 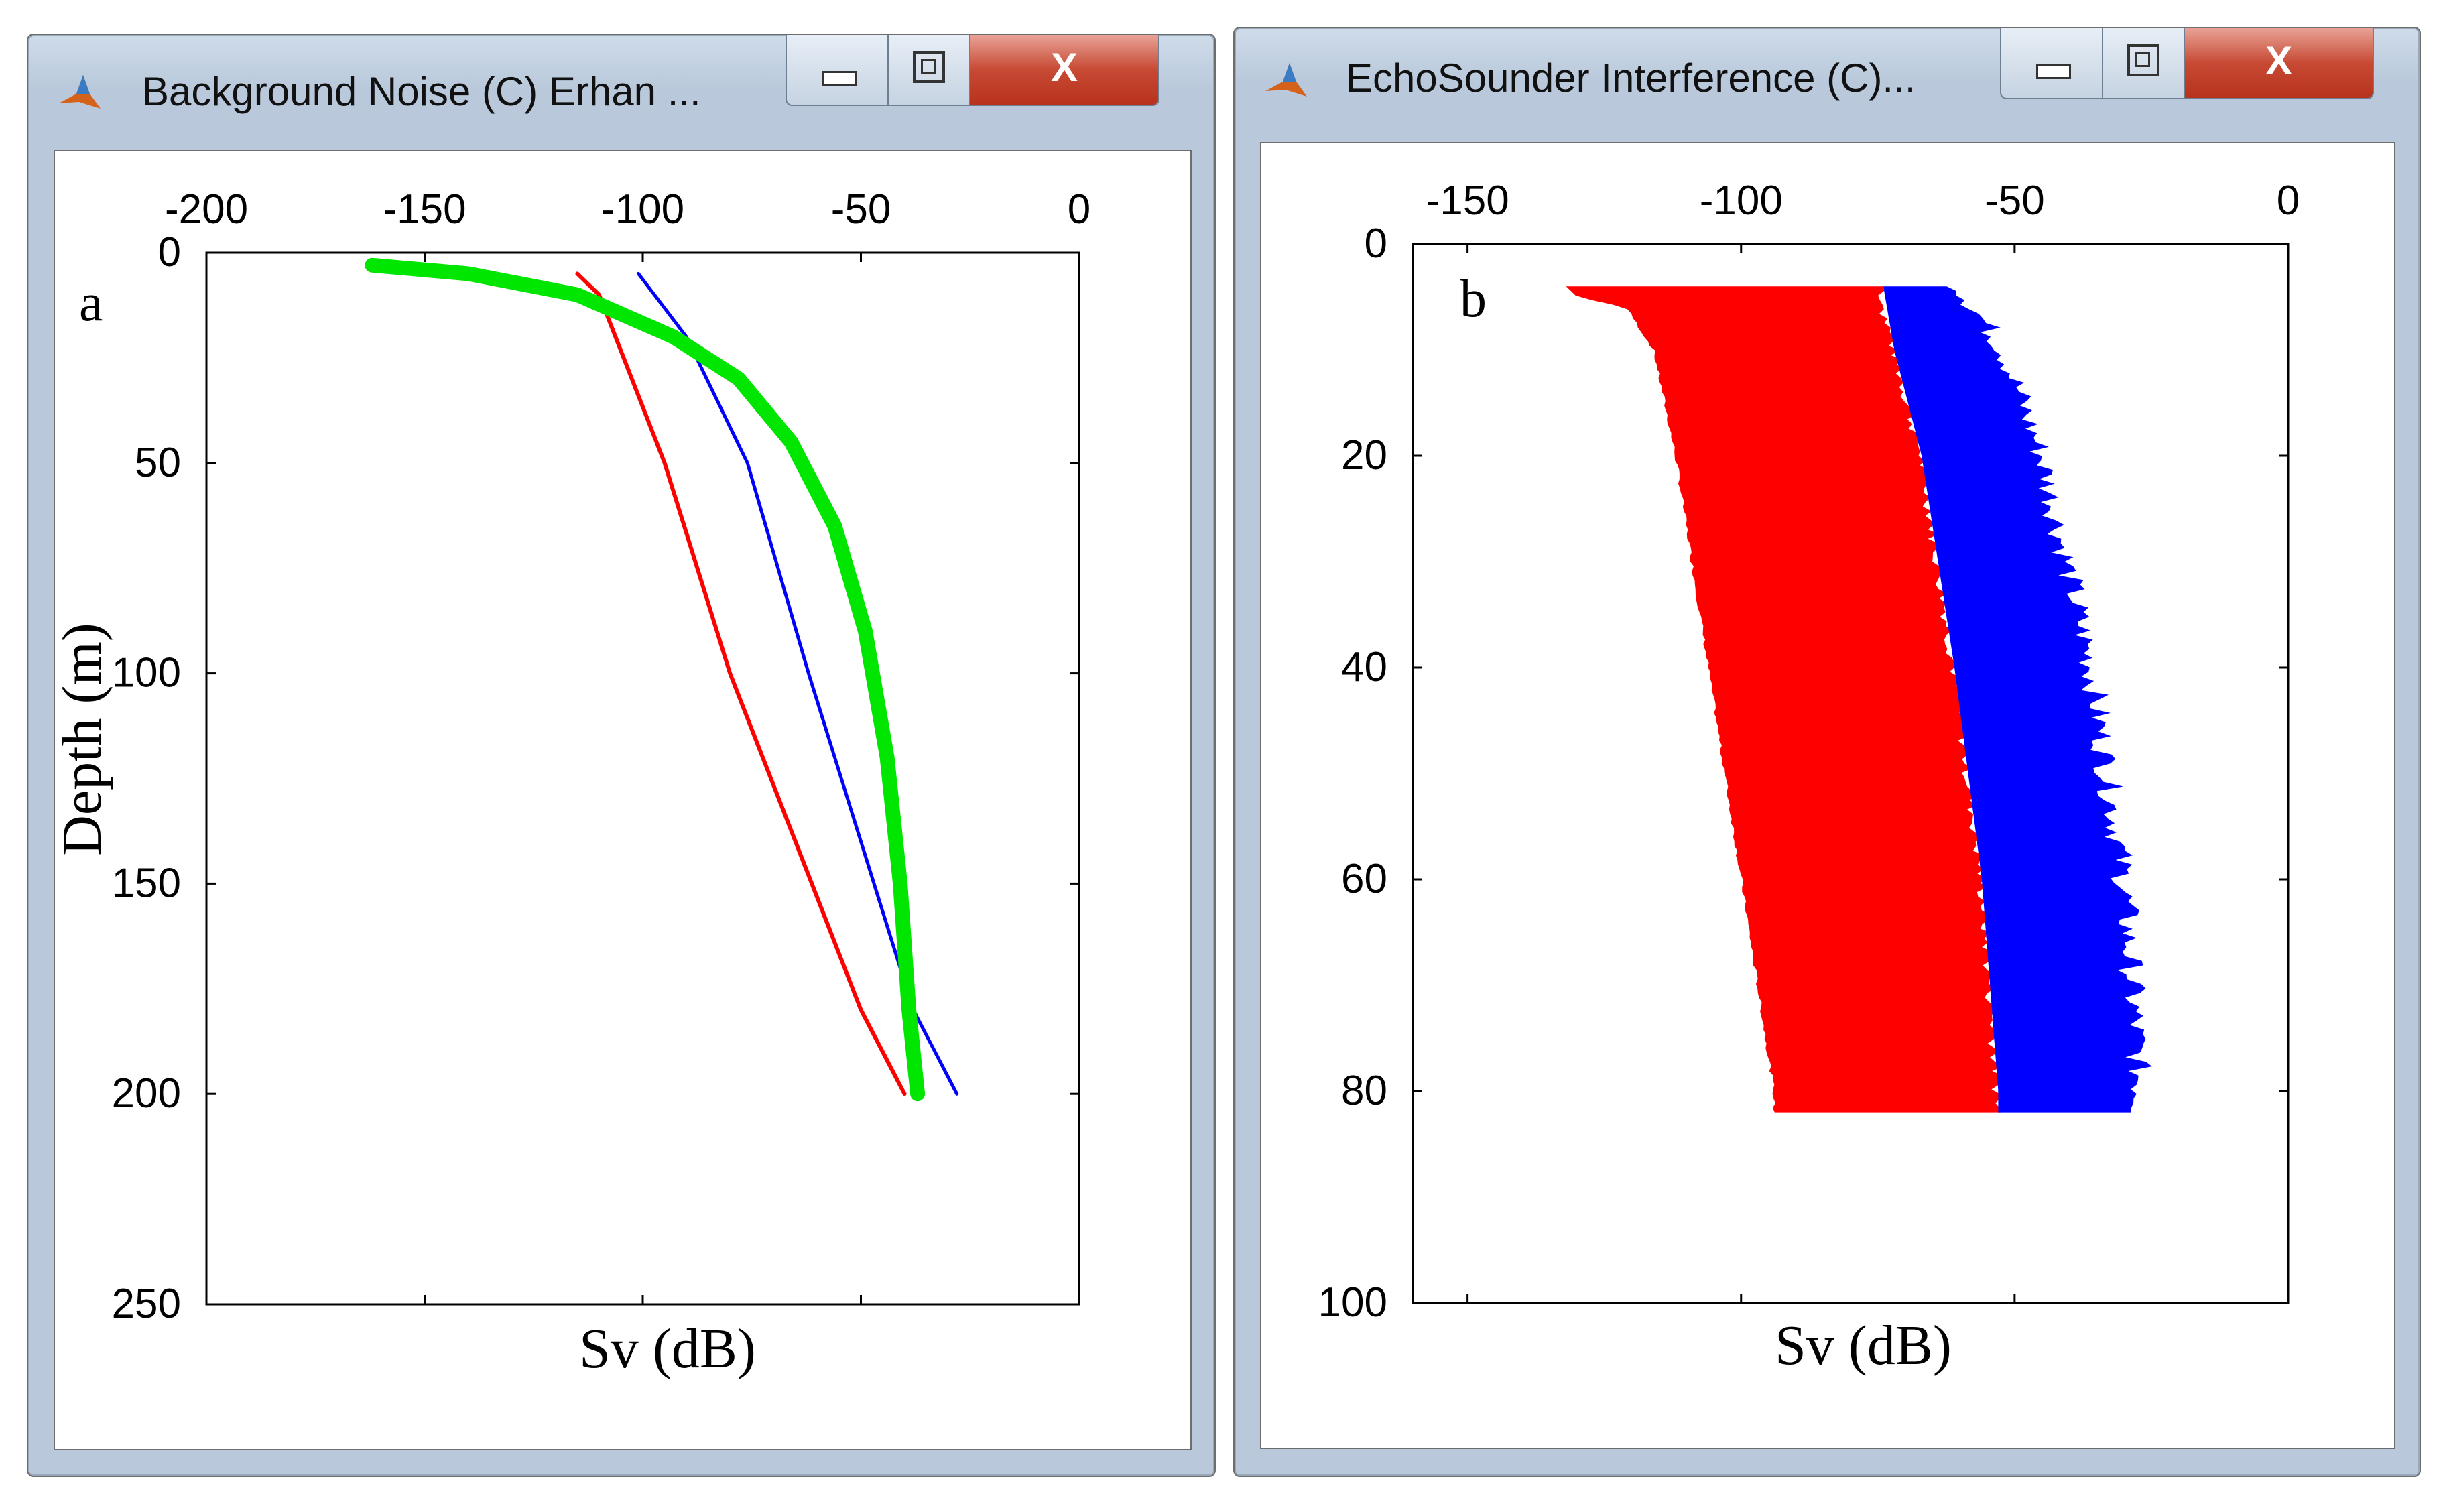 I want to click on y-tick-label: 60, so click(x=1364, y=879).